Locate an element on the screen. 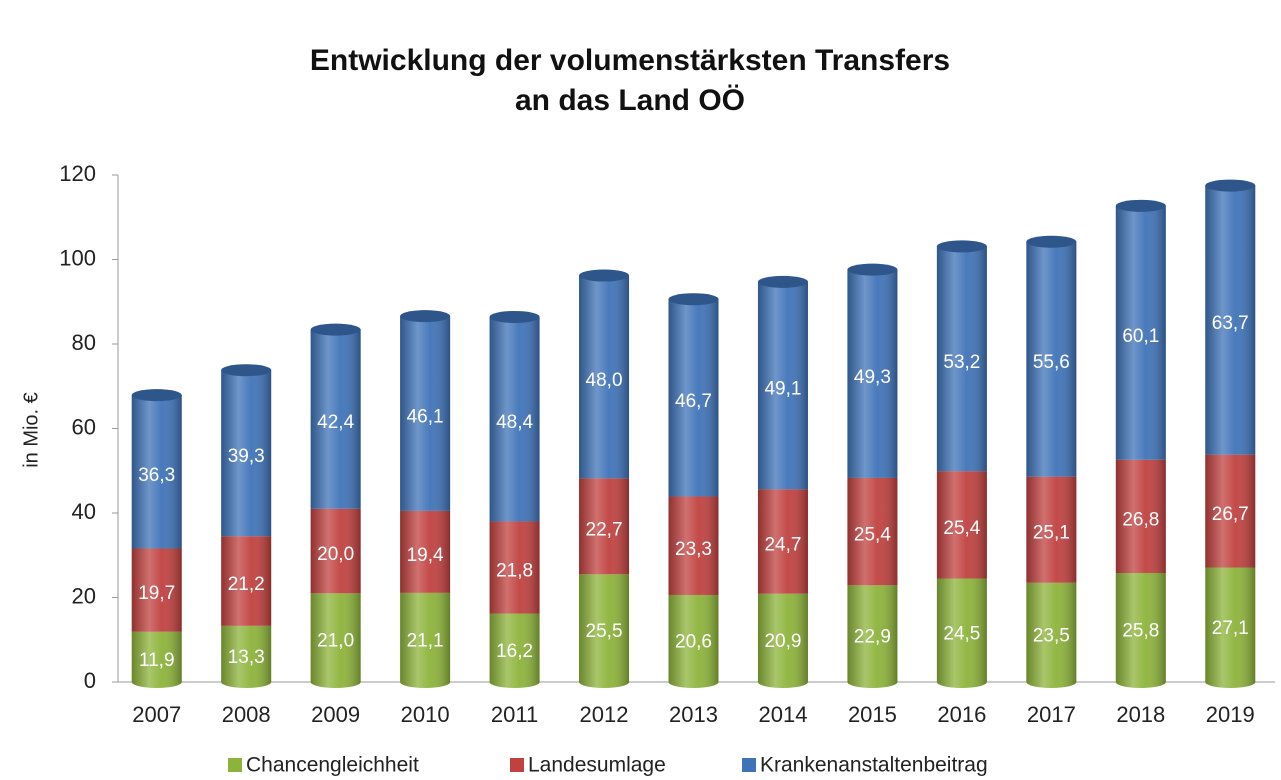  data-label: 42,4 is located at coordinates (335, 422).